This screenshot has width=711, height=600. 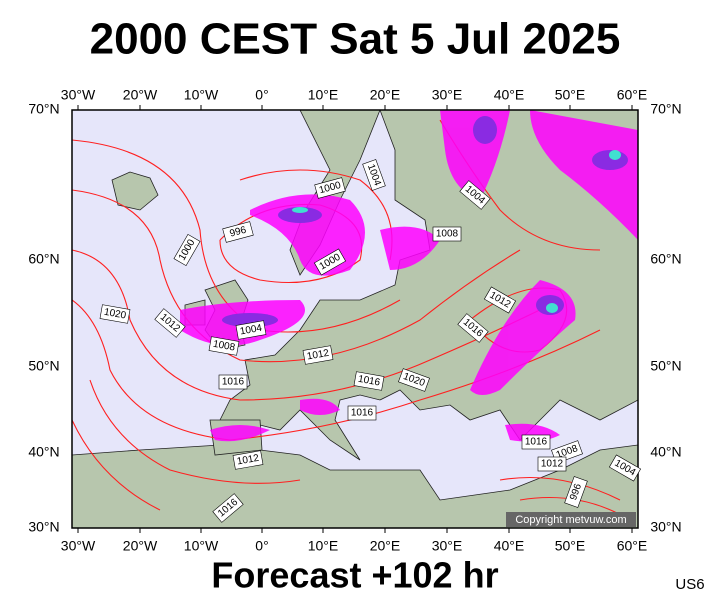 I want to click on longitude-label-bottom: 20°E, so click(x=385, y=546).